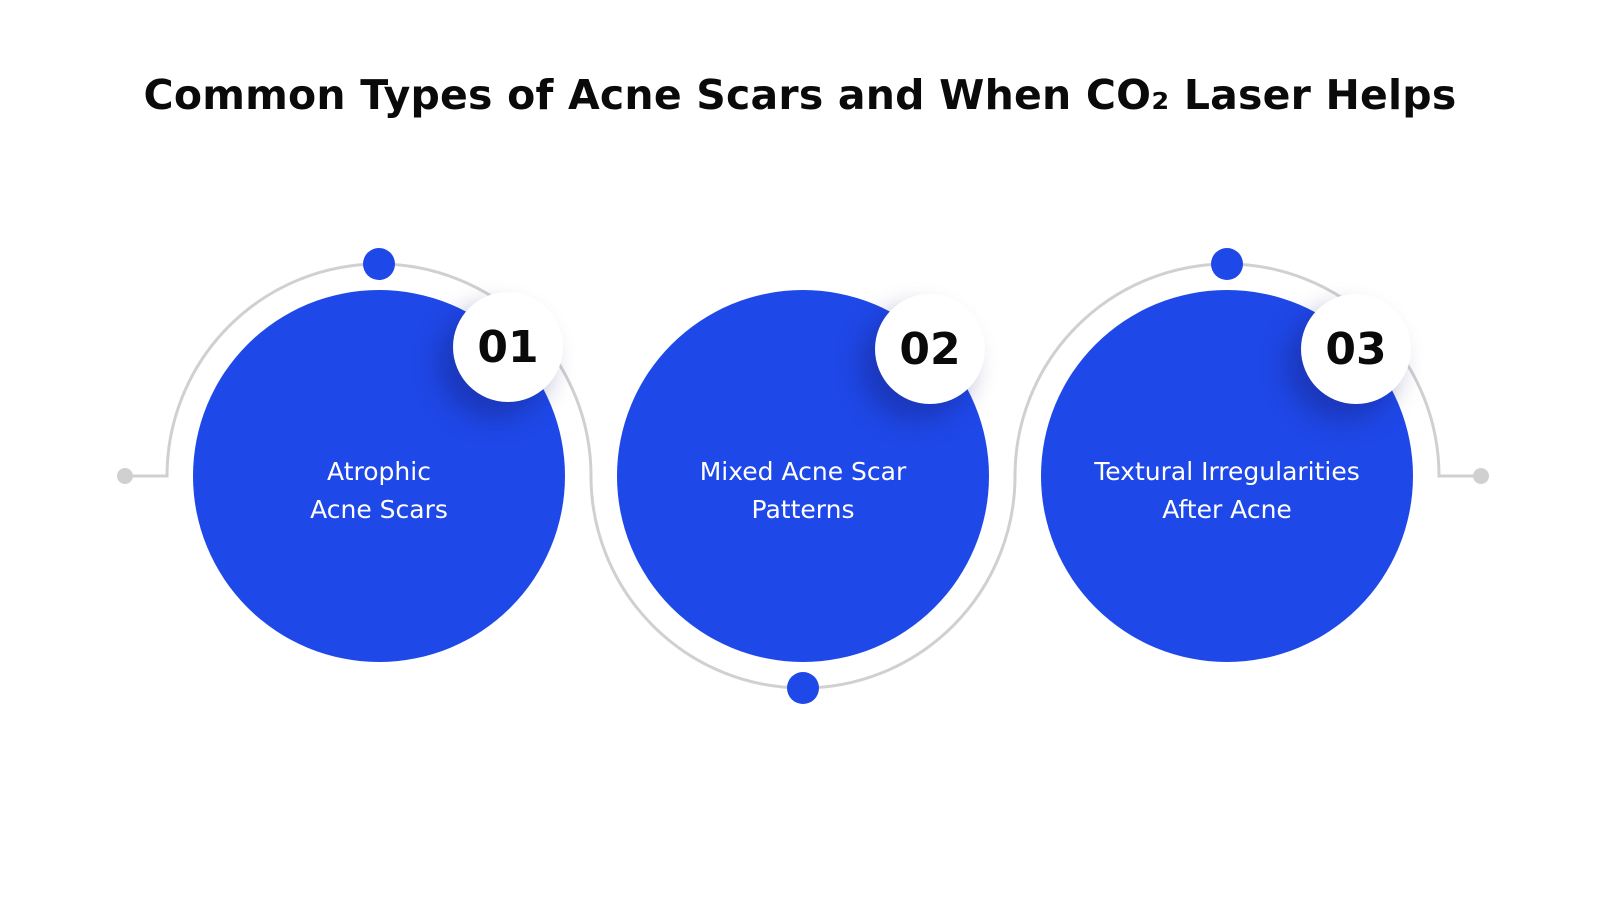 The image size is (1600, 900). Describe the element at coordinates (1227, 491) in the screenshot. I see `step-3-label: Textural Irregularities After Acne` at that location.